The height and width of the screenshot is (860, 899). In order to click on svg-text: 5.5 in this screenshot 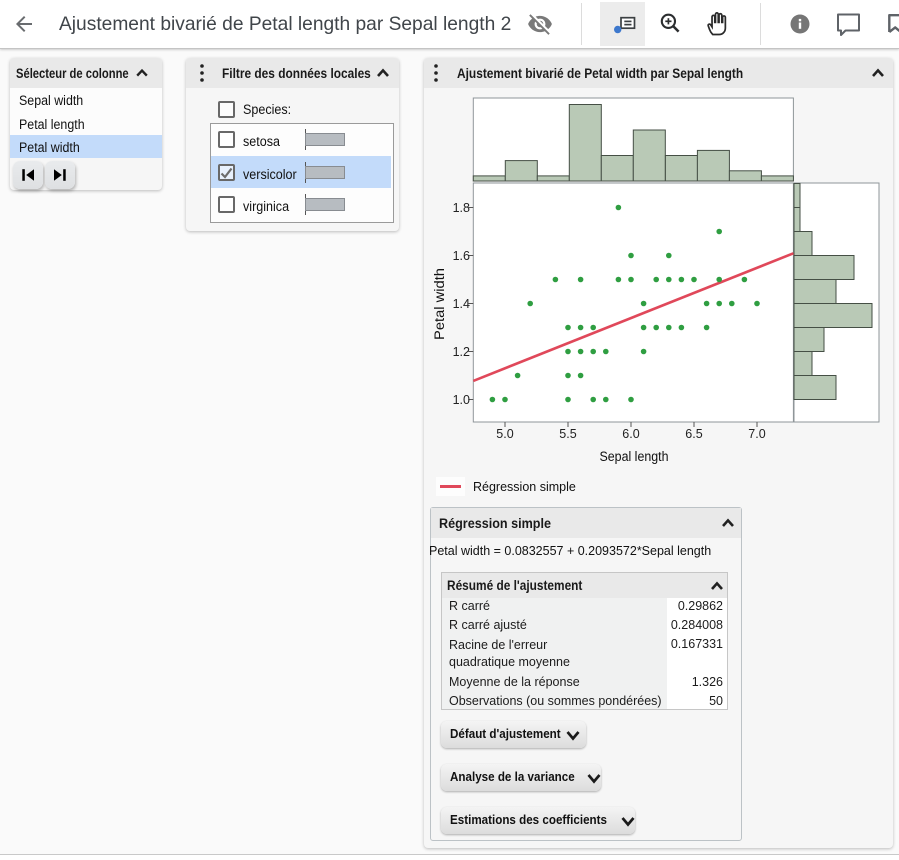, I will do `click(567, 434)`.